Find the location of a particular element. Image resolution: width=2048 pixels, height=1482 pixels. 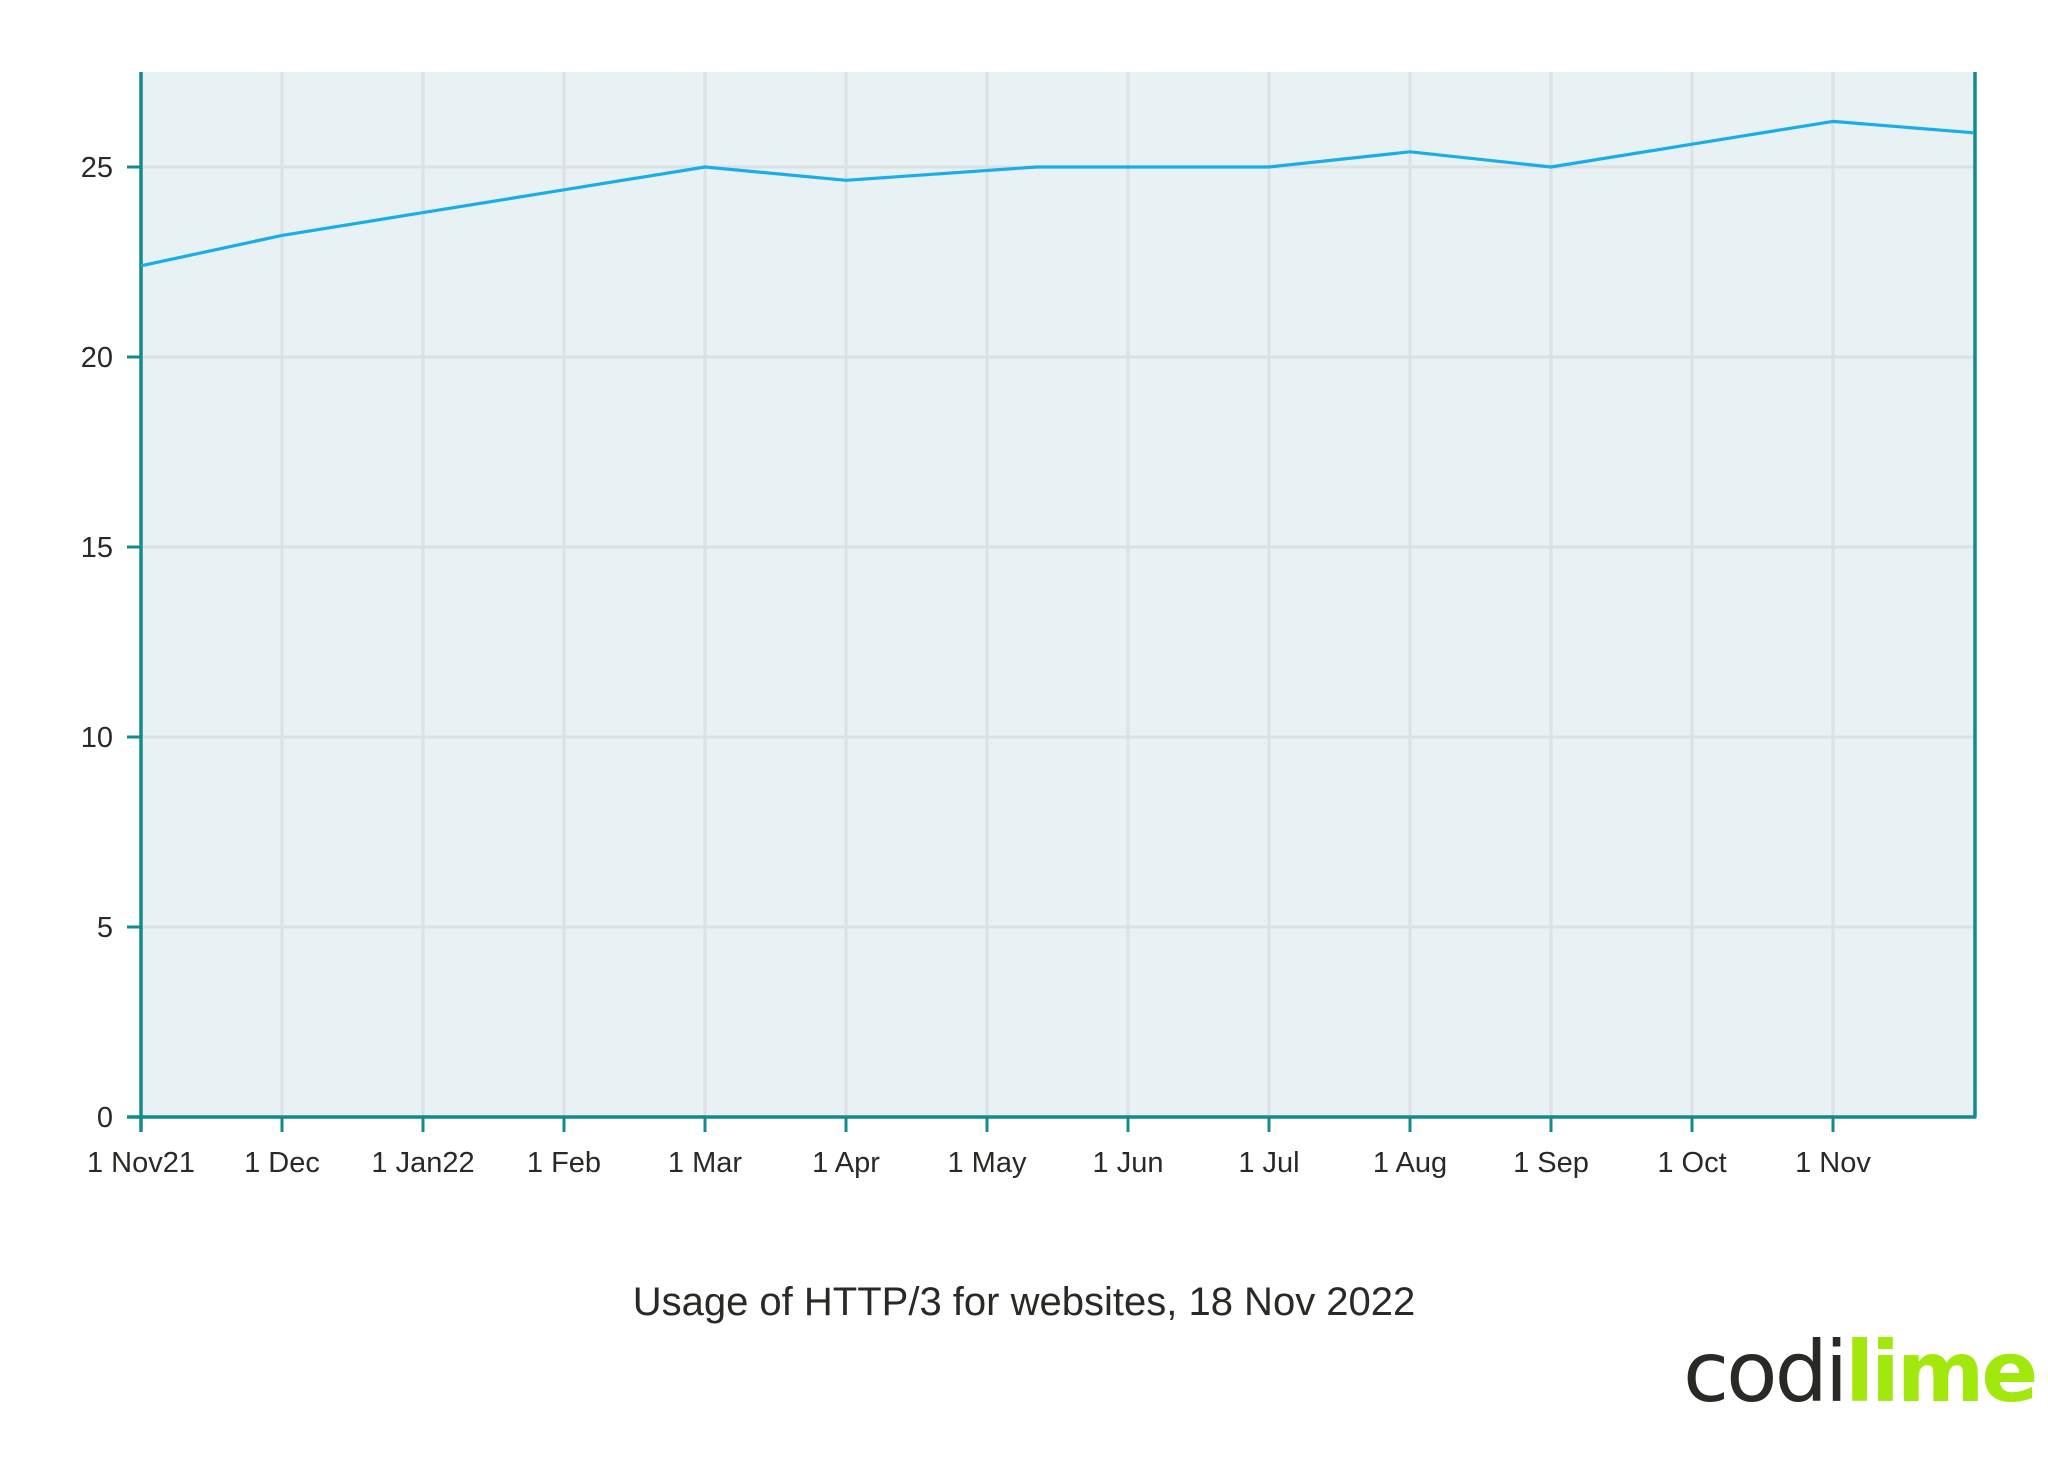

x-tick-label: 1 Nov21 is located at coordinates (141, 1163).